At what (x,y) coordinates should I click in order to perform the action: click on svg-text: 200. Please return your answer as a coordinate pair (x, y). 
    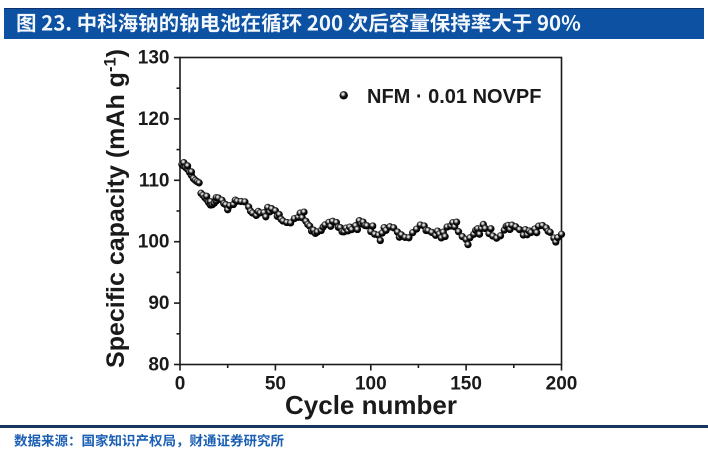
    Looking at the image, I should click on (562, 384).